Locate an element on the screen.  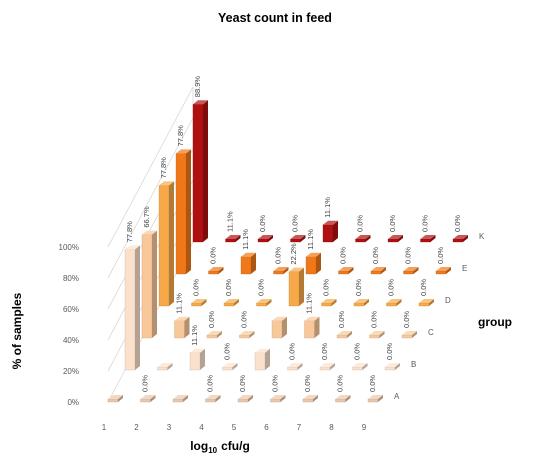
chart-title: Yeast count in feed is located at coordinates (275, 18).